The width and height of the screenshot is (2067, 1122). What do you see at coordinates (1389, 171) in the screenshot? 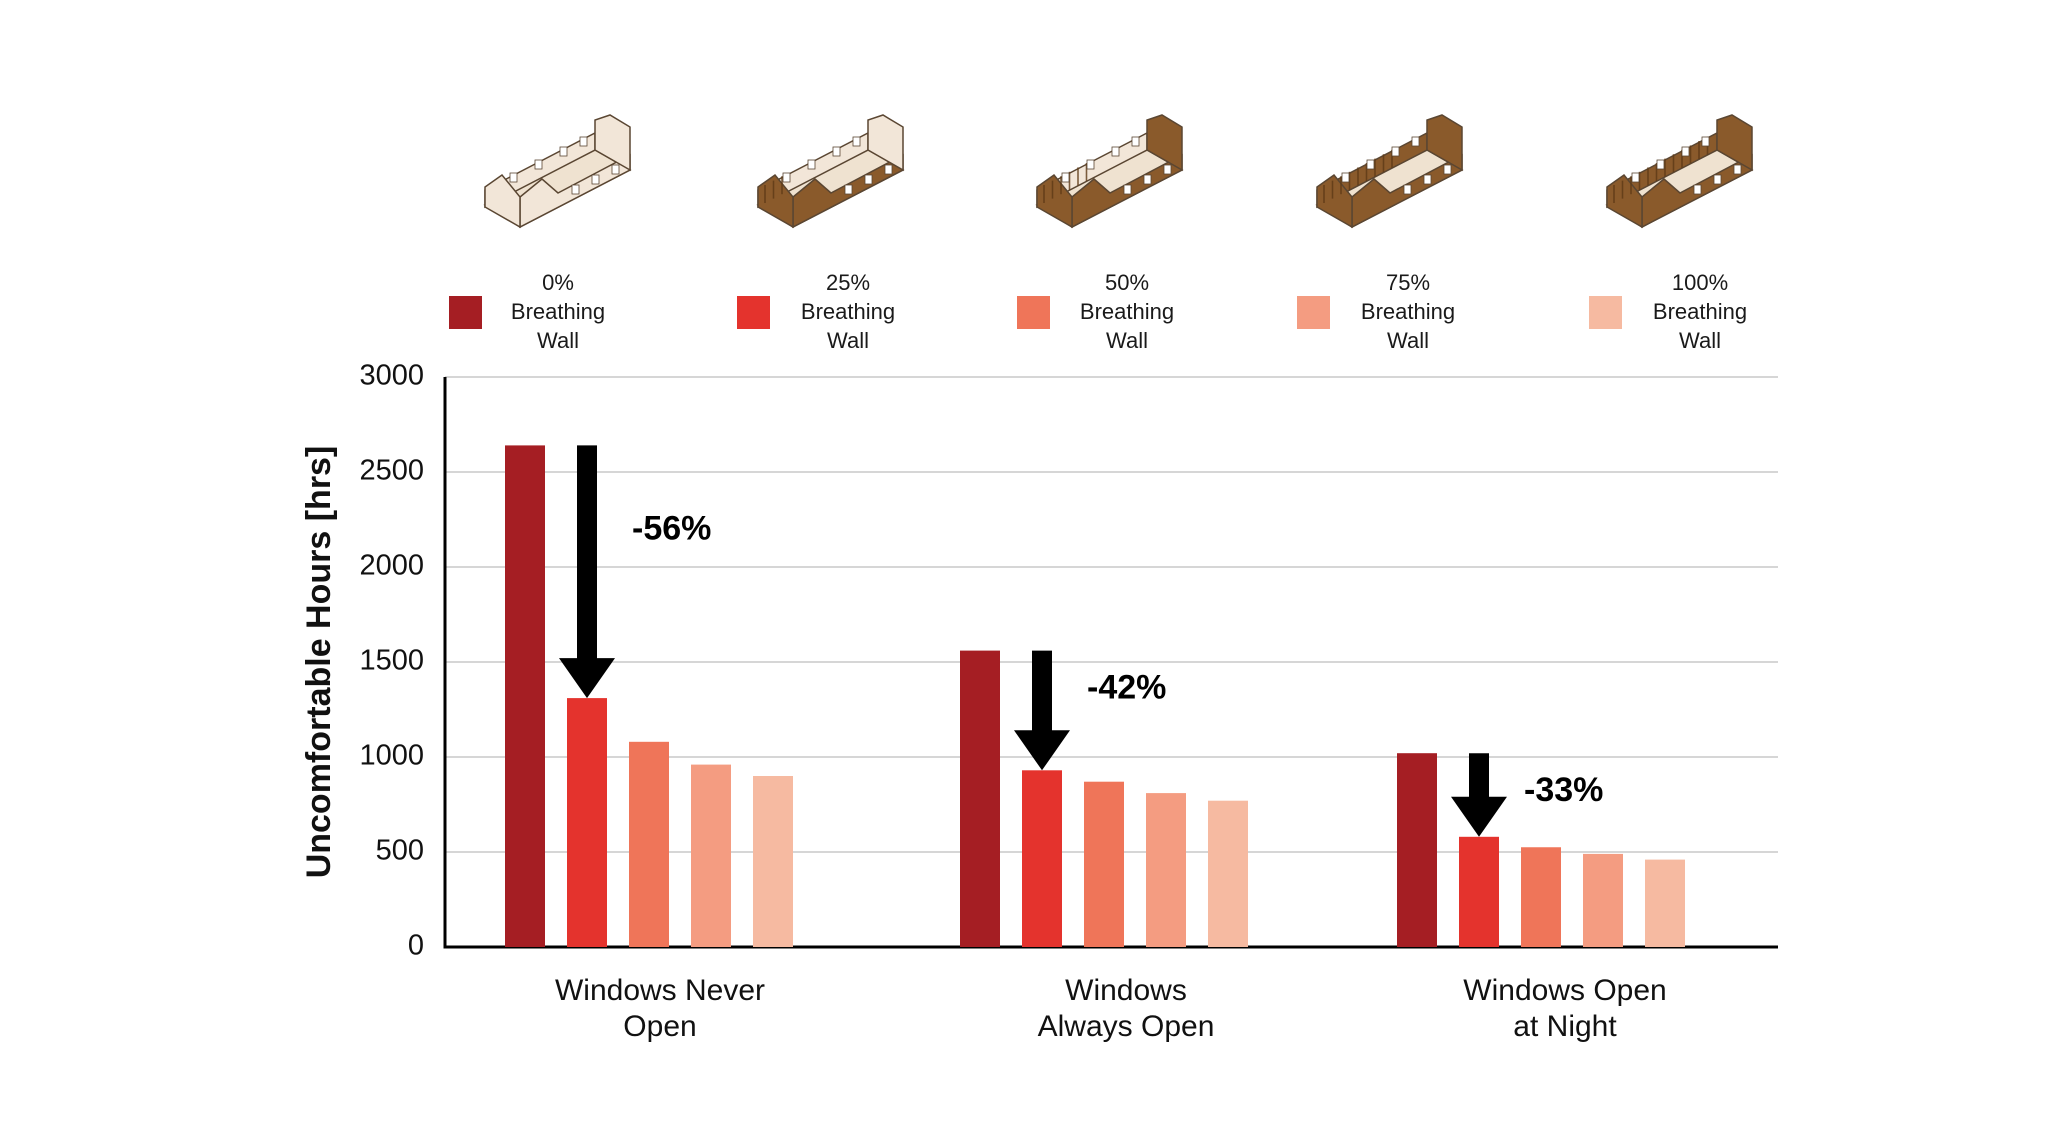
I see `house-axonometric-75-icon` at bounding box center [1389, 171].